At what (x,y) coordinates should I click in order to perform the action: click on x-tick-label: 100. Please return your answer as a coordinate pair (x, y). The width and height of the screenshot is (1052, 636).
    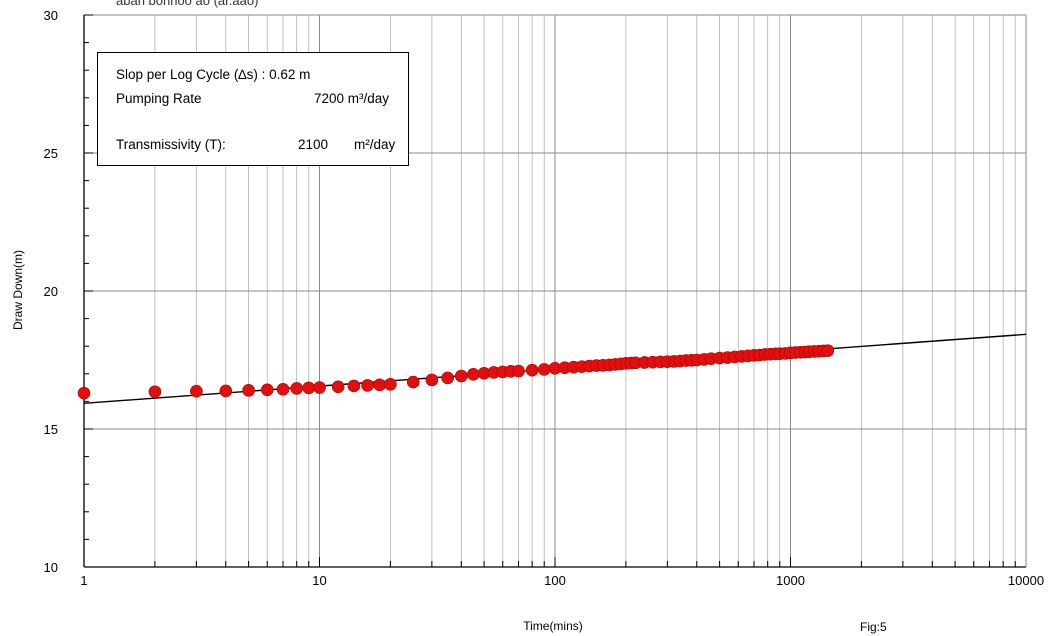
    Looking at the image, I should click on (555, 580).